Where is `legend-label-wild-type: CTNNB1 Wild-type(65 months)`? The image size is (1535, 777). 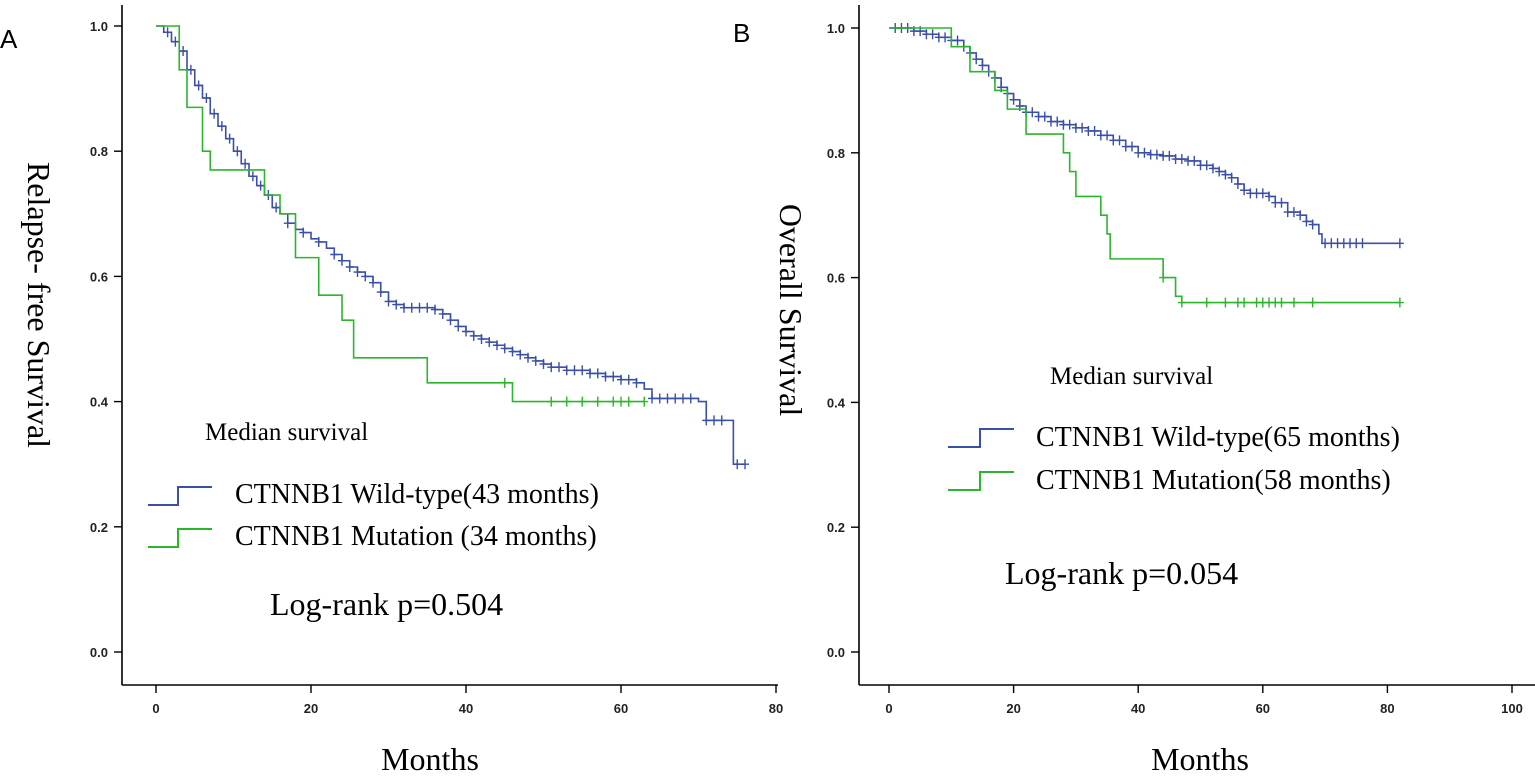
legend-label-wild-type: CTNNB1 Wild-type(65 months) is located at coordinates (1218, 437).